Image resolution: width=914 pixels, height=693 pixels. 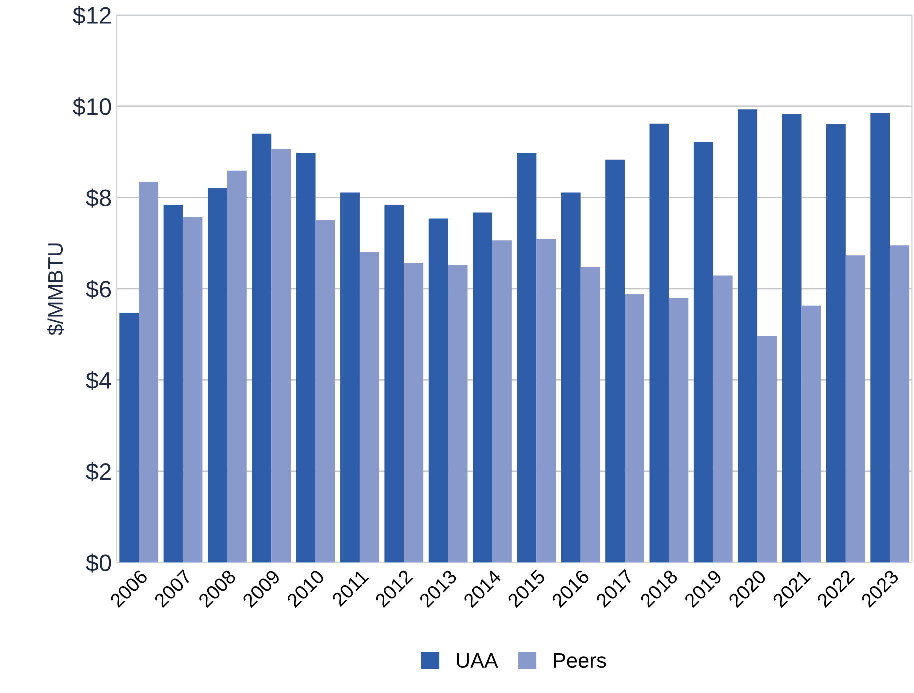 What do you see at coordinates (91, 16) in the screenshot?
I see `y-tick-label: $12` at bounding box center [91, 16].